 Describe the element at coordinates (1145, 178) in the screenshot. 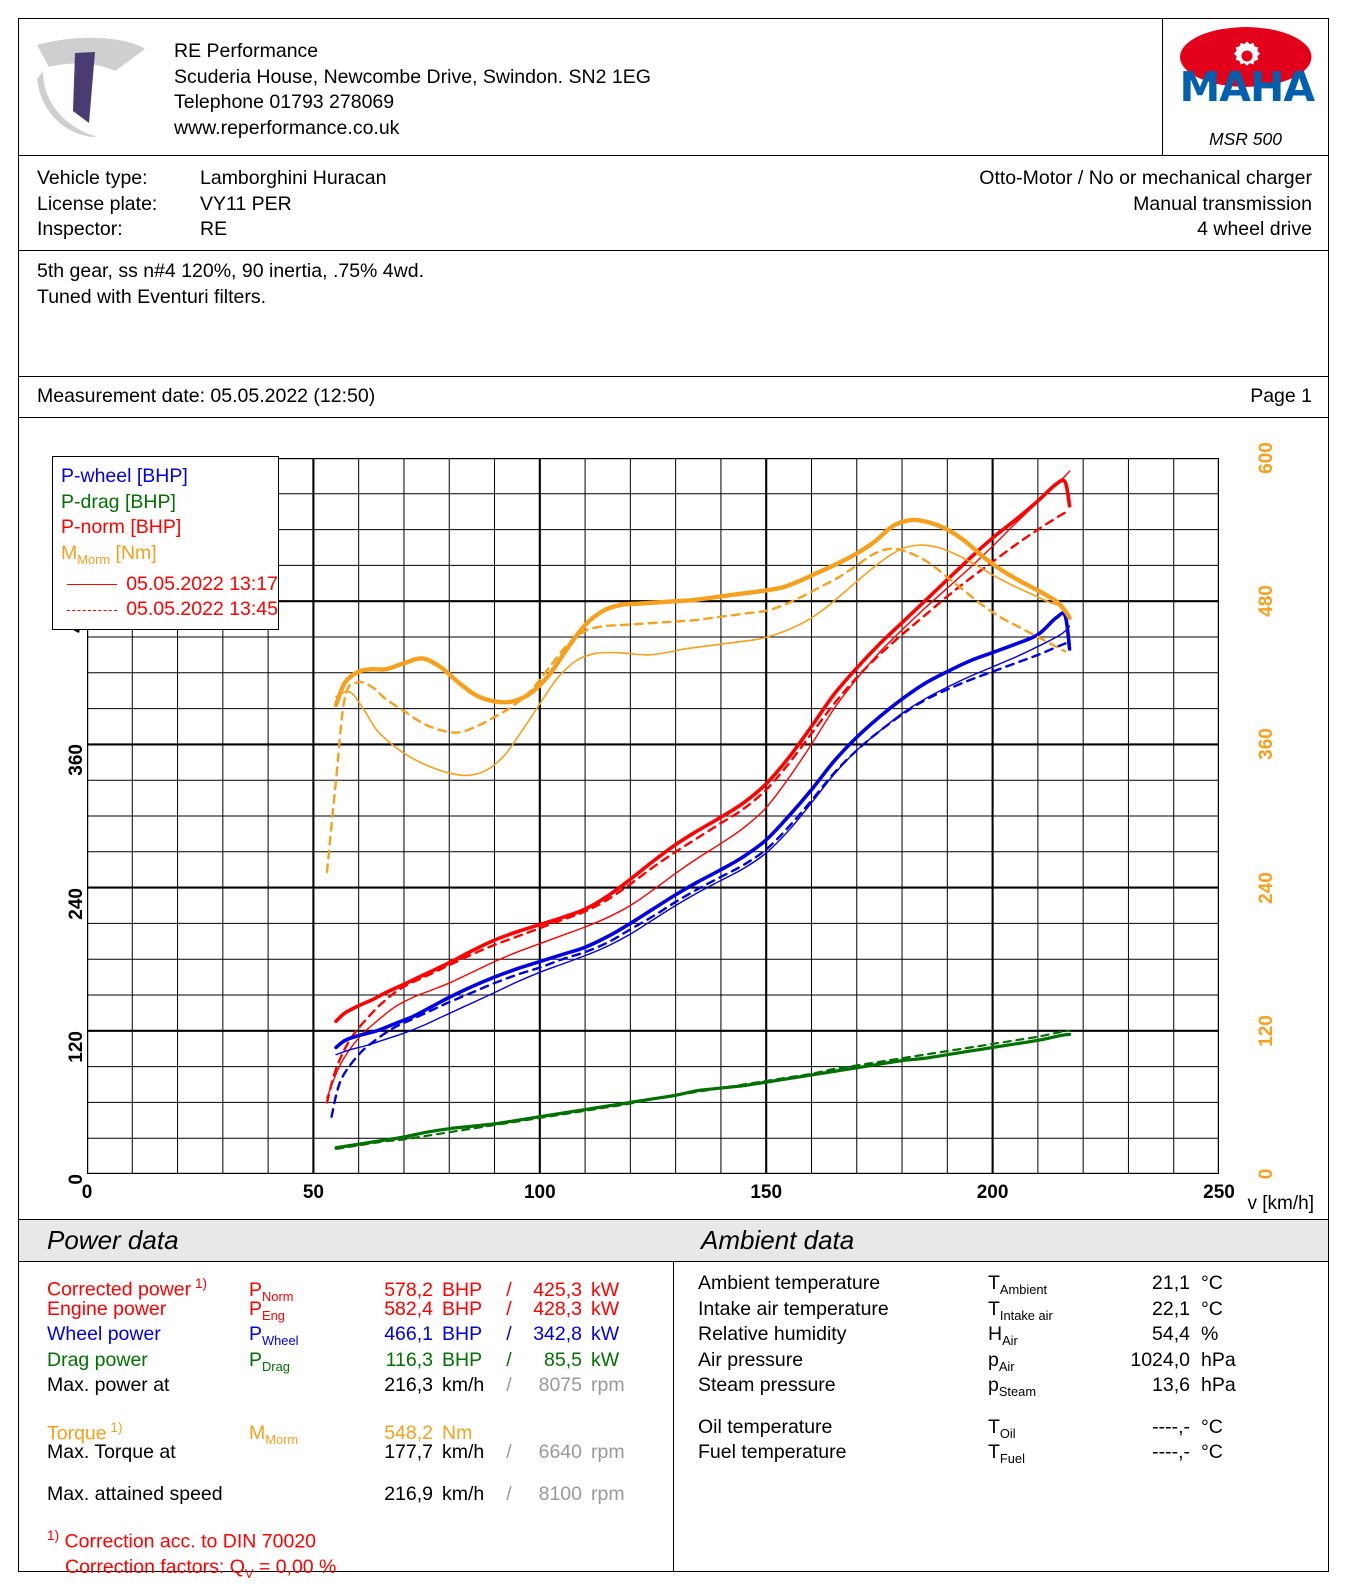

I see `engine-type: Otto-Motor / No or mechanical charger` at that location.